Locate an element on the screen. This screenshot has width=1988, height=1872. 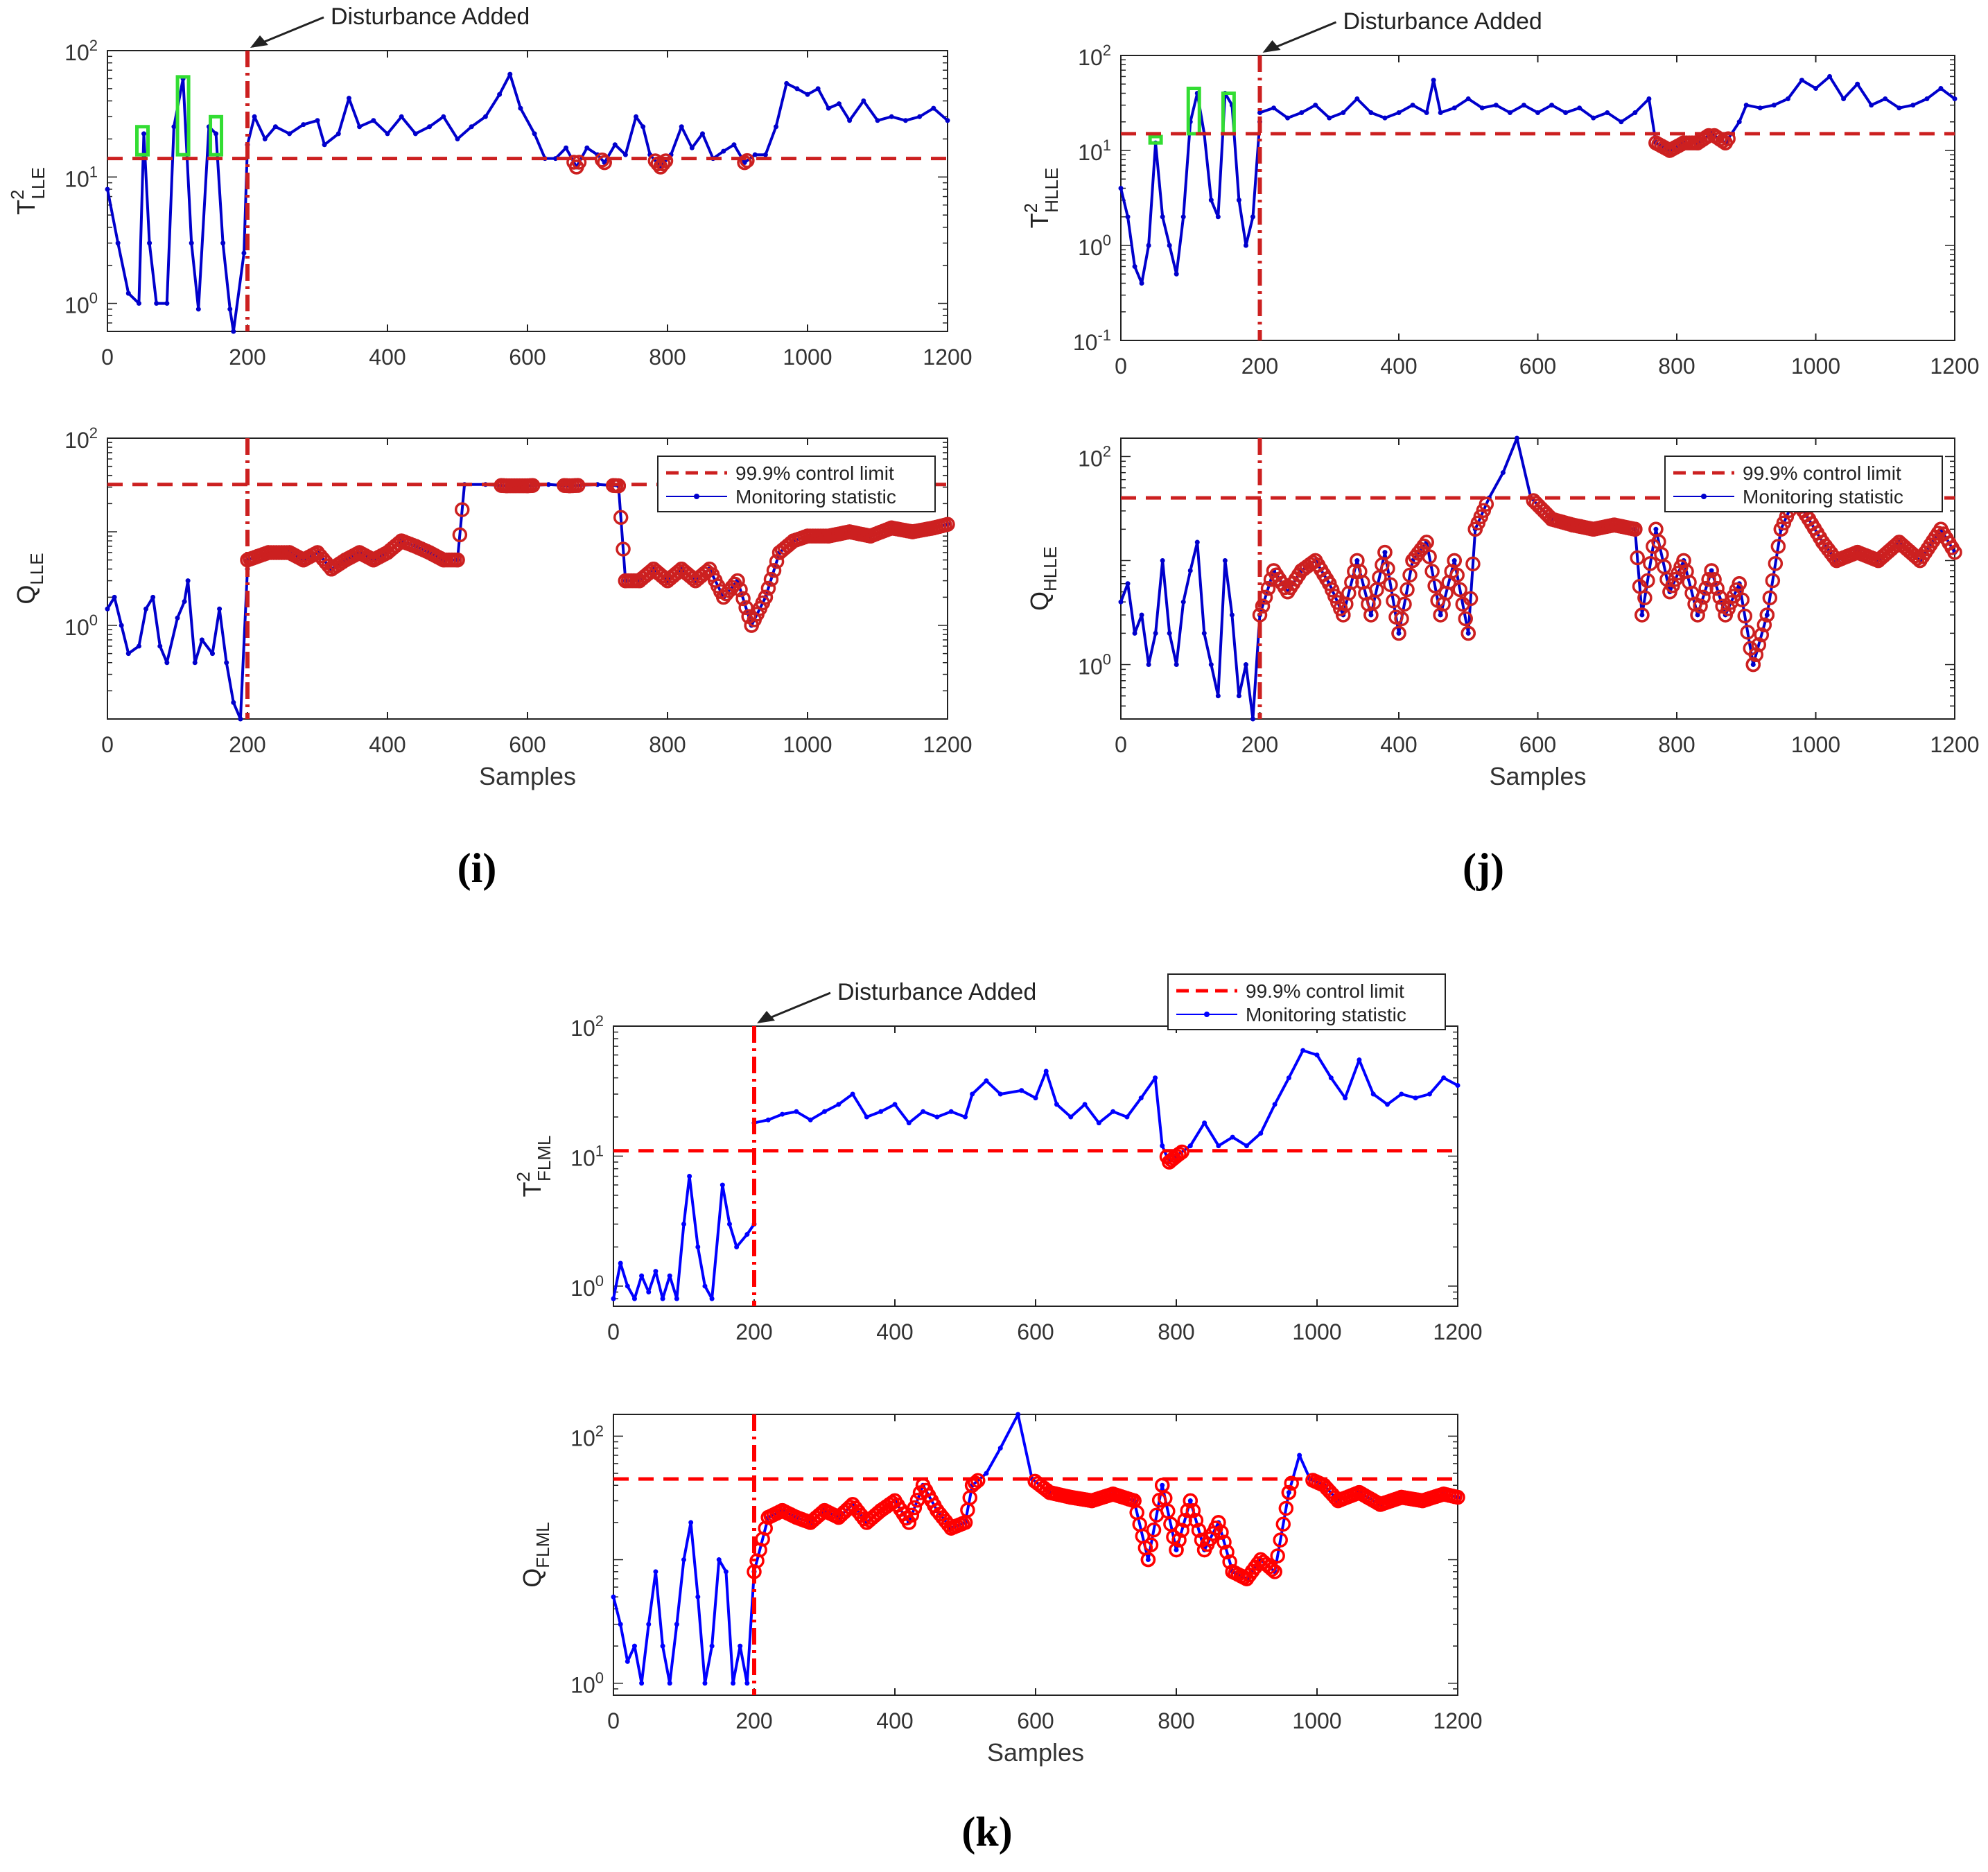
x-axis-label: Samples is located at coordinates (1035, 1753).